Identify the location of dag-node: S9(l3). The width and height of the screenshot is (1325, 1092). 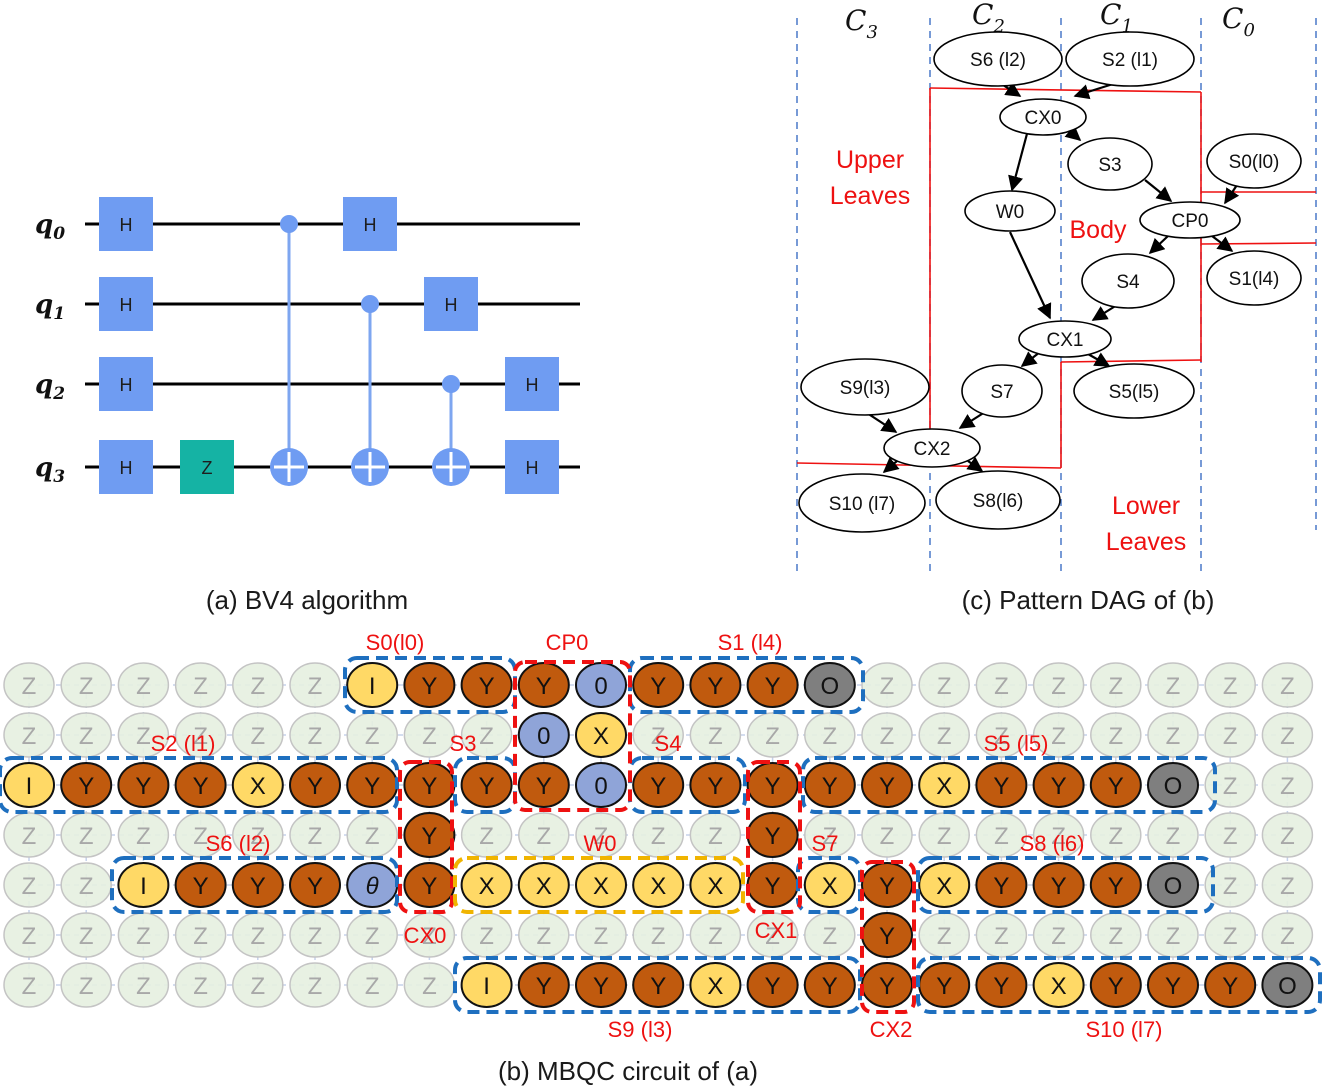
(865, 387).